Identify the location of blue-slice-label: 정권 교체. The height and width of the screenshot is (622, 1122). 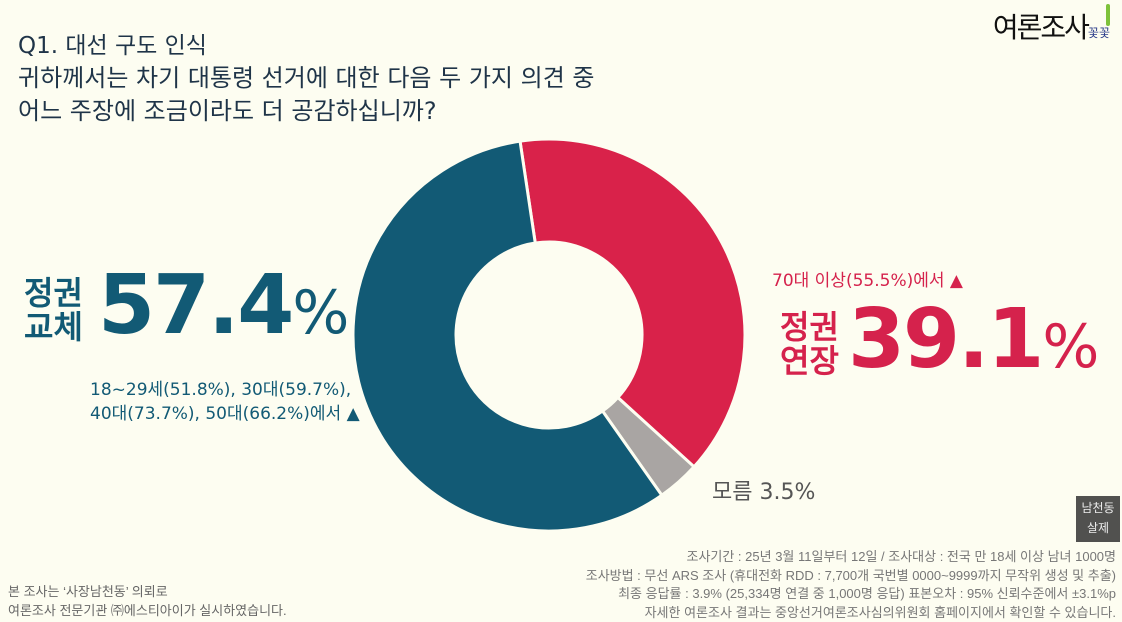
(53, 310).